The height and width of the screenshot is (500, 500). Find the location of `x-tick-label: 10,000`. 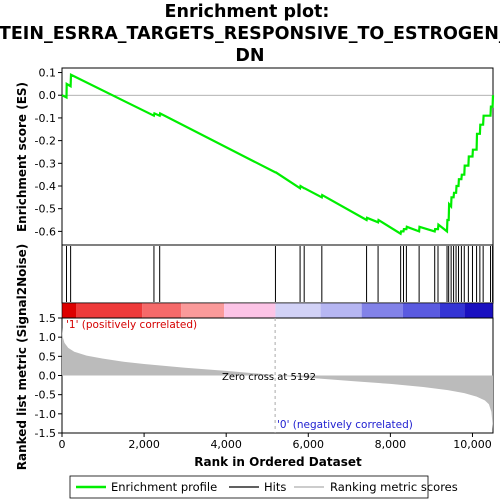

x-tick-label: 10,000 is located at coordinates (472, 444).